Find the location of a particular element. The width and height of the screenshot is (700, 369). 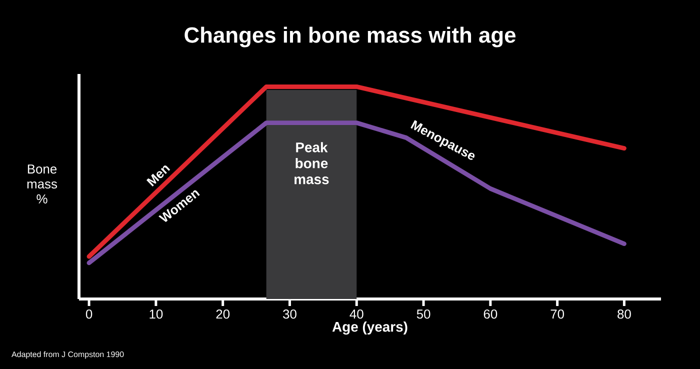

x-tick-label: 70 is located at coordinates (557, 314).